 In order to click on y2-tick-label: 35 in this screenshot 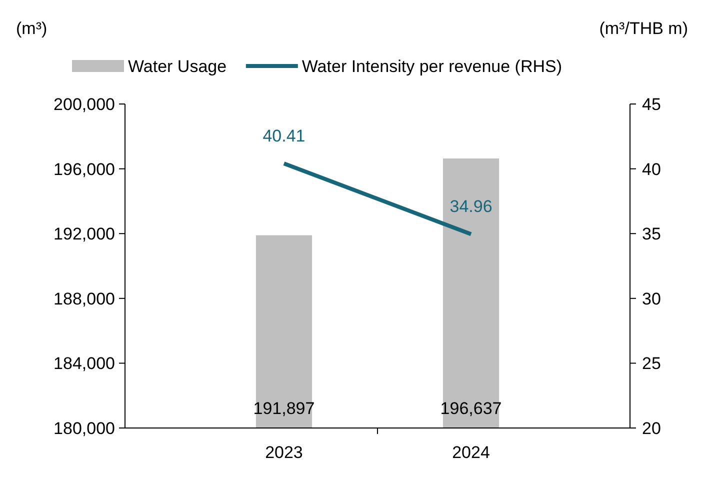, I will do `click(651, 234)`.